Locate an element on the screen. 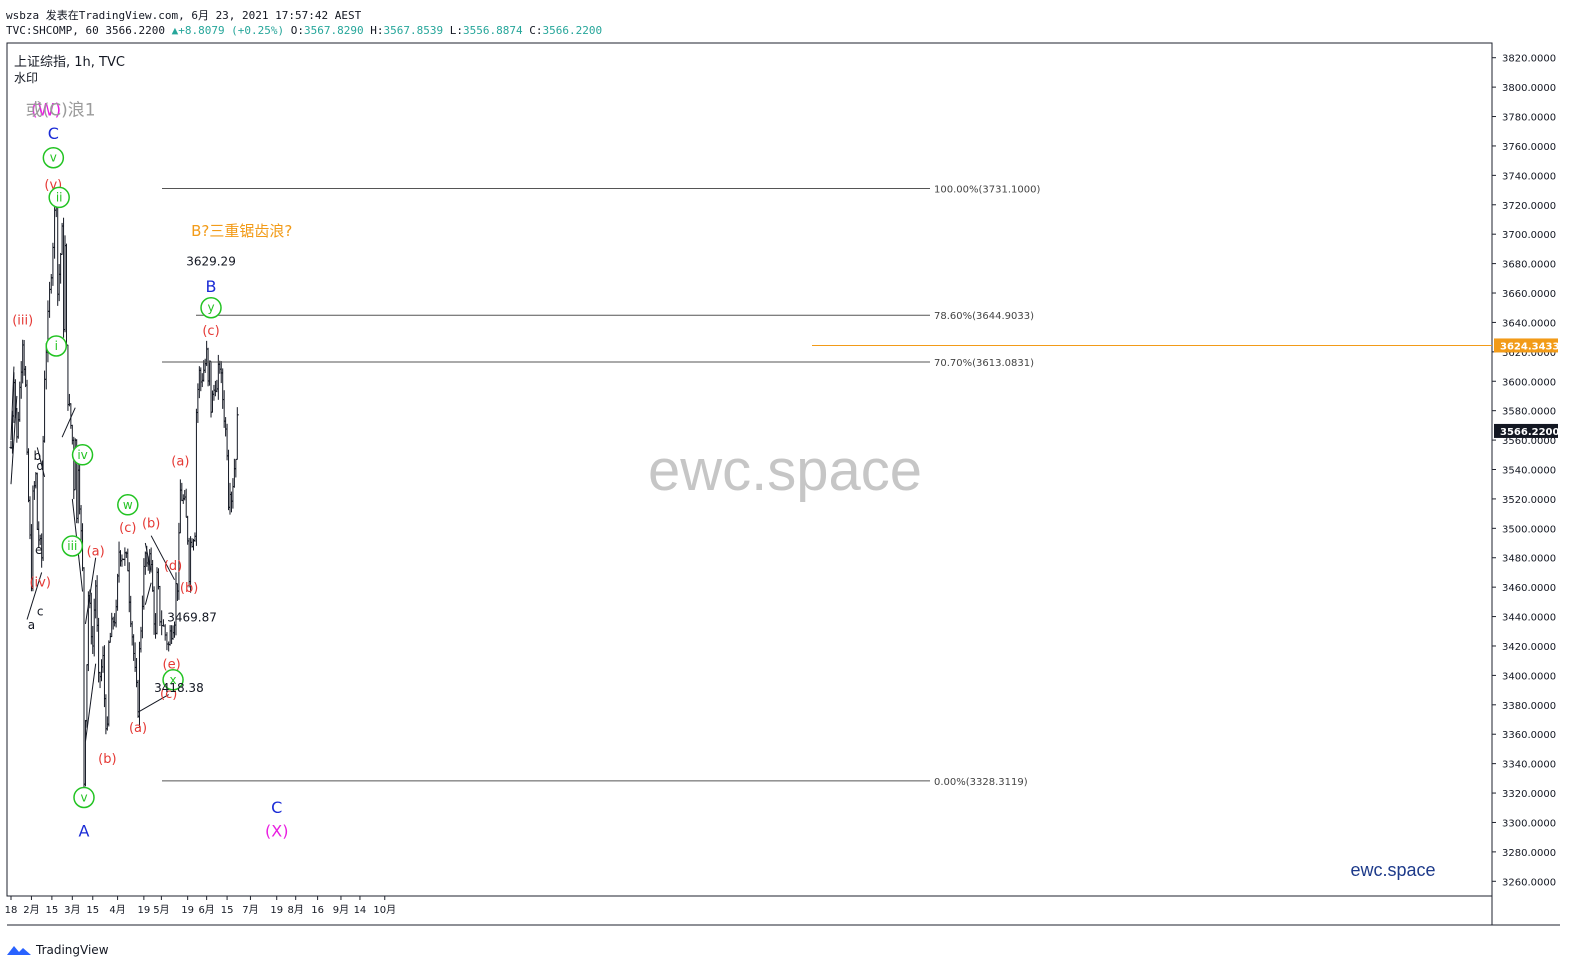 This screenshot has height=969, width=1581. time-axis: 18 2月 15 3月 15 4月 19 5月 19 6月 15 7月 19 8月 16 9月 14 10月 is located at coordinates (200, 906).